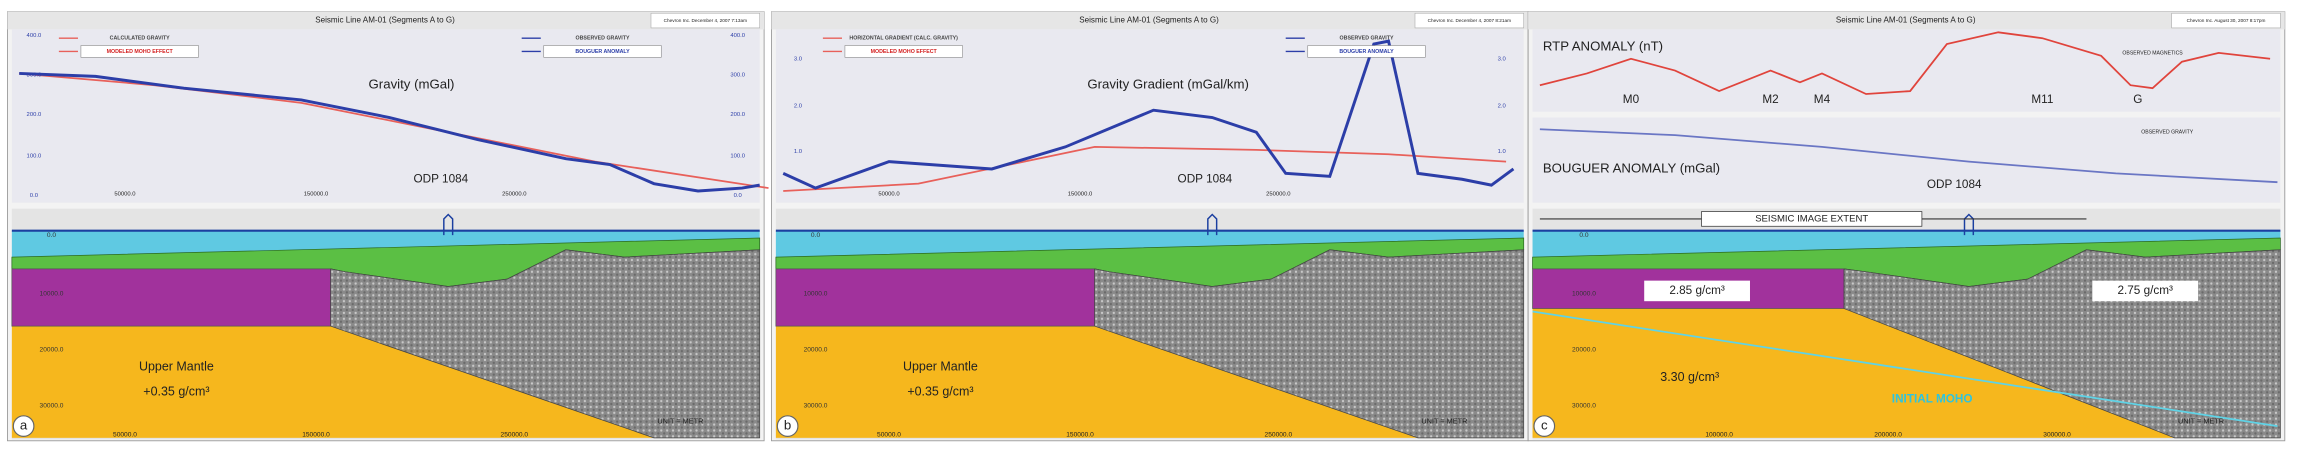  I want to click on extent-box, so click(1812, 219).